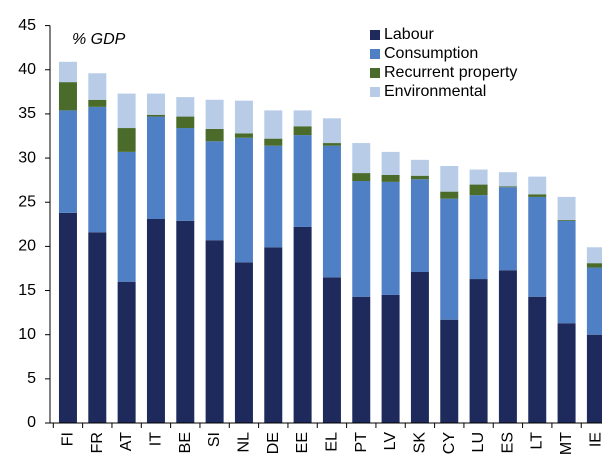 This screenshot has height=462, width=602. Describe the element at coordinates (273, 443) in the screenshot. I see `x-tick-label: DE` at that location.